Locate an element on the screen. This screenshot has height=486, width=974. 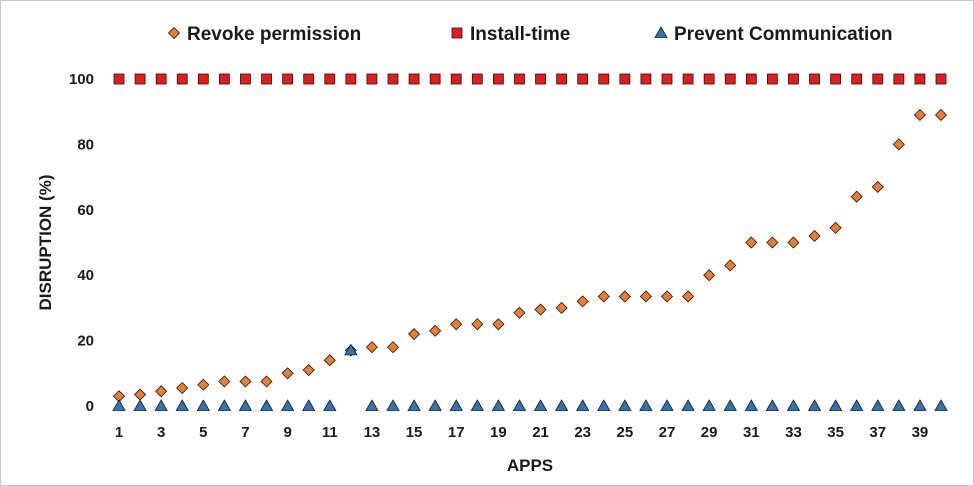
x-tick-label: 1 is located at coordinates (119, 432).